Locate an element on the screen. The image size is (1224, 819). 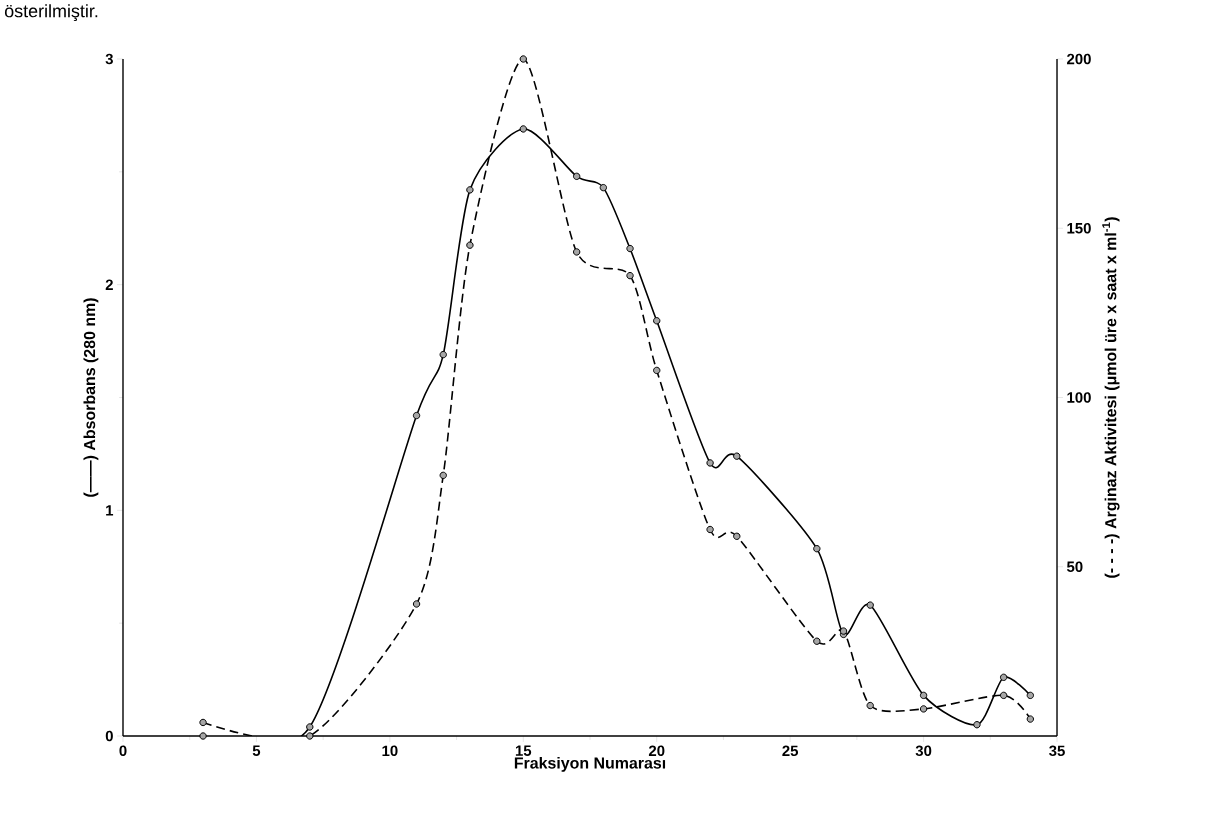
text: österilmiştir. is located at coordinates (51, 12).